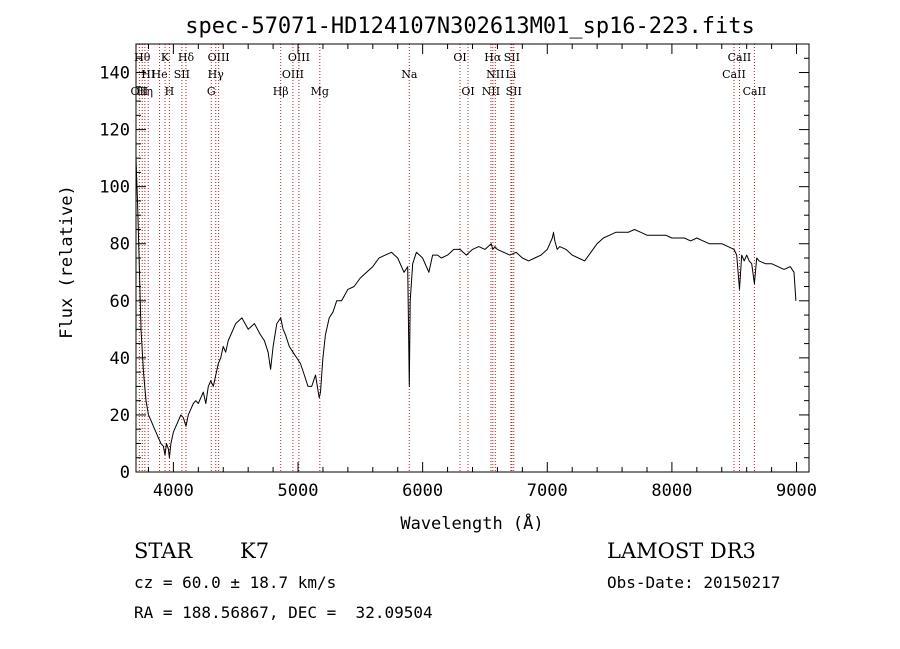 Image resolution: width=900 pixels, height=649 pixels. I want to click on x-tick-label: 6000, so click(422, 491).